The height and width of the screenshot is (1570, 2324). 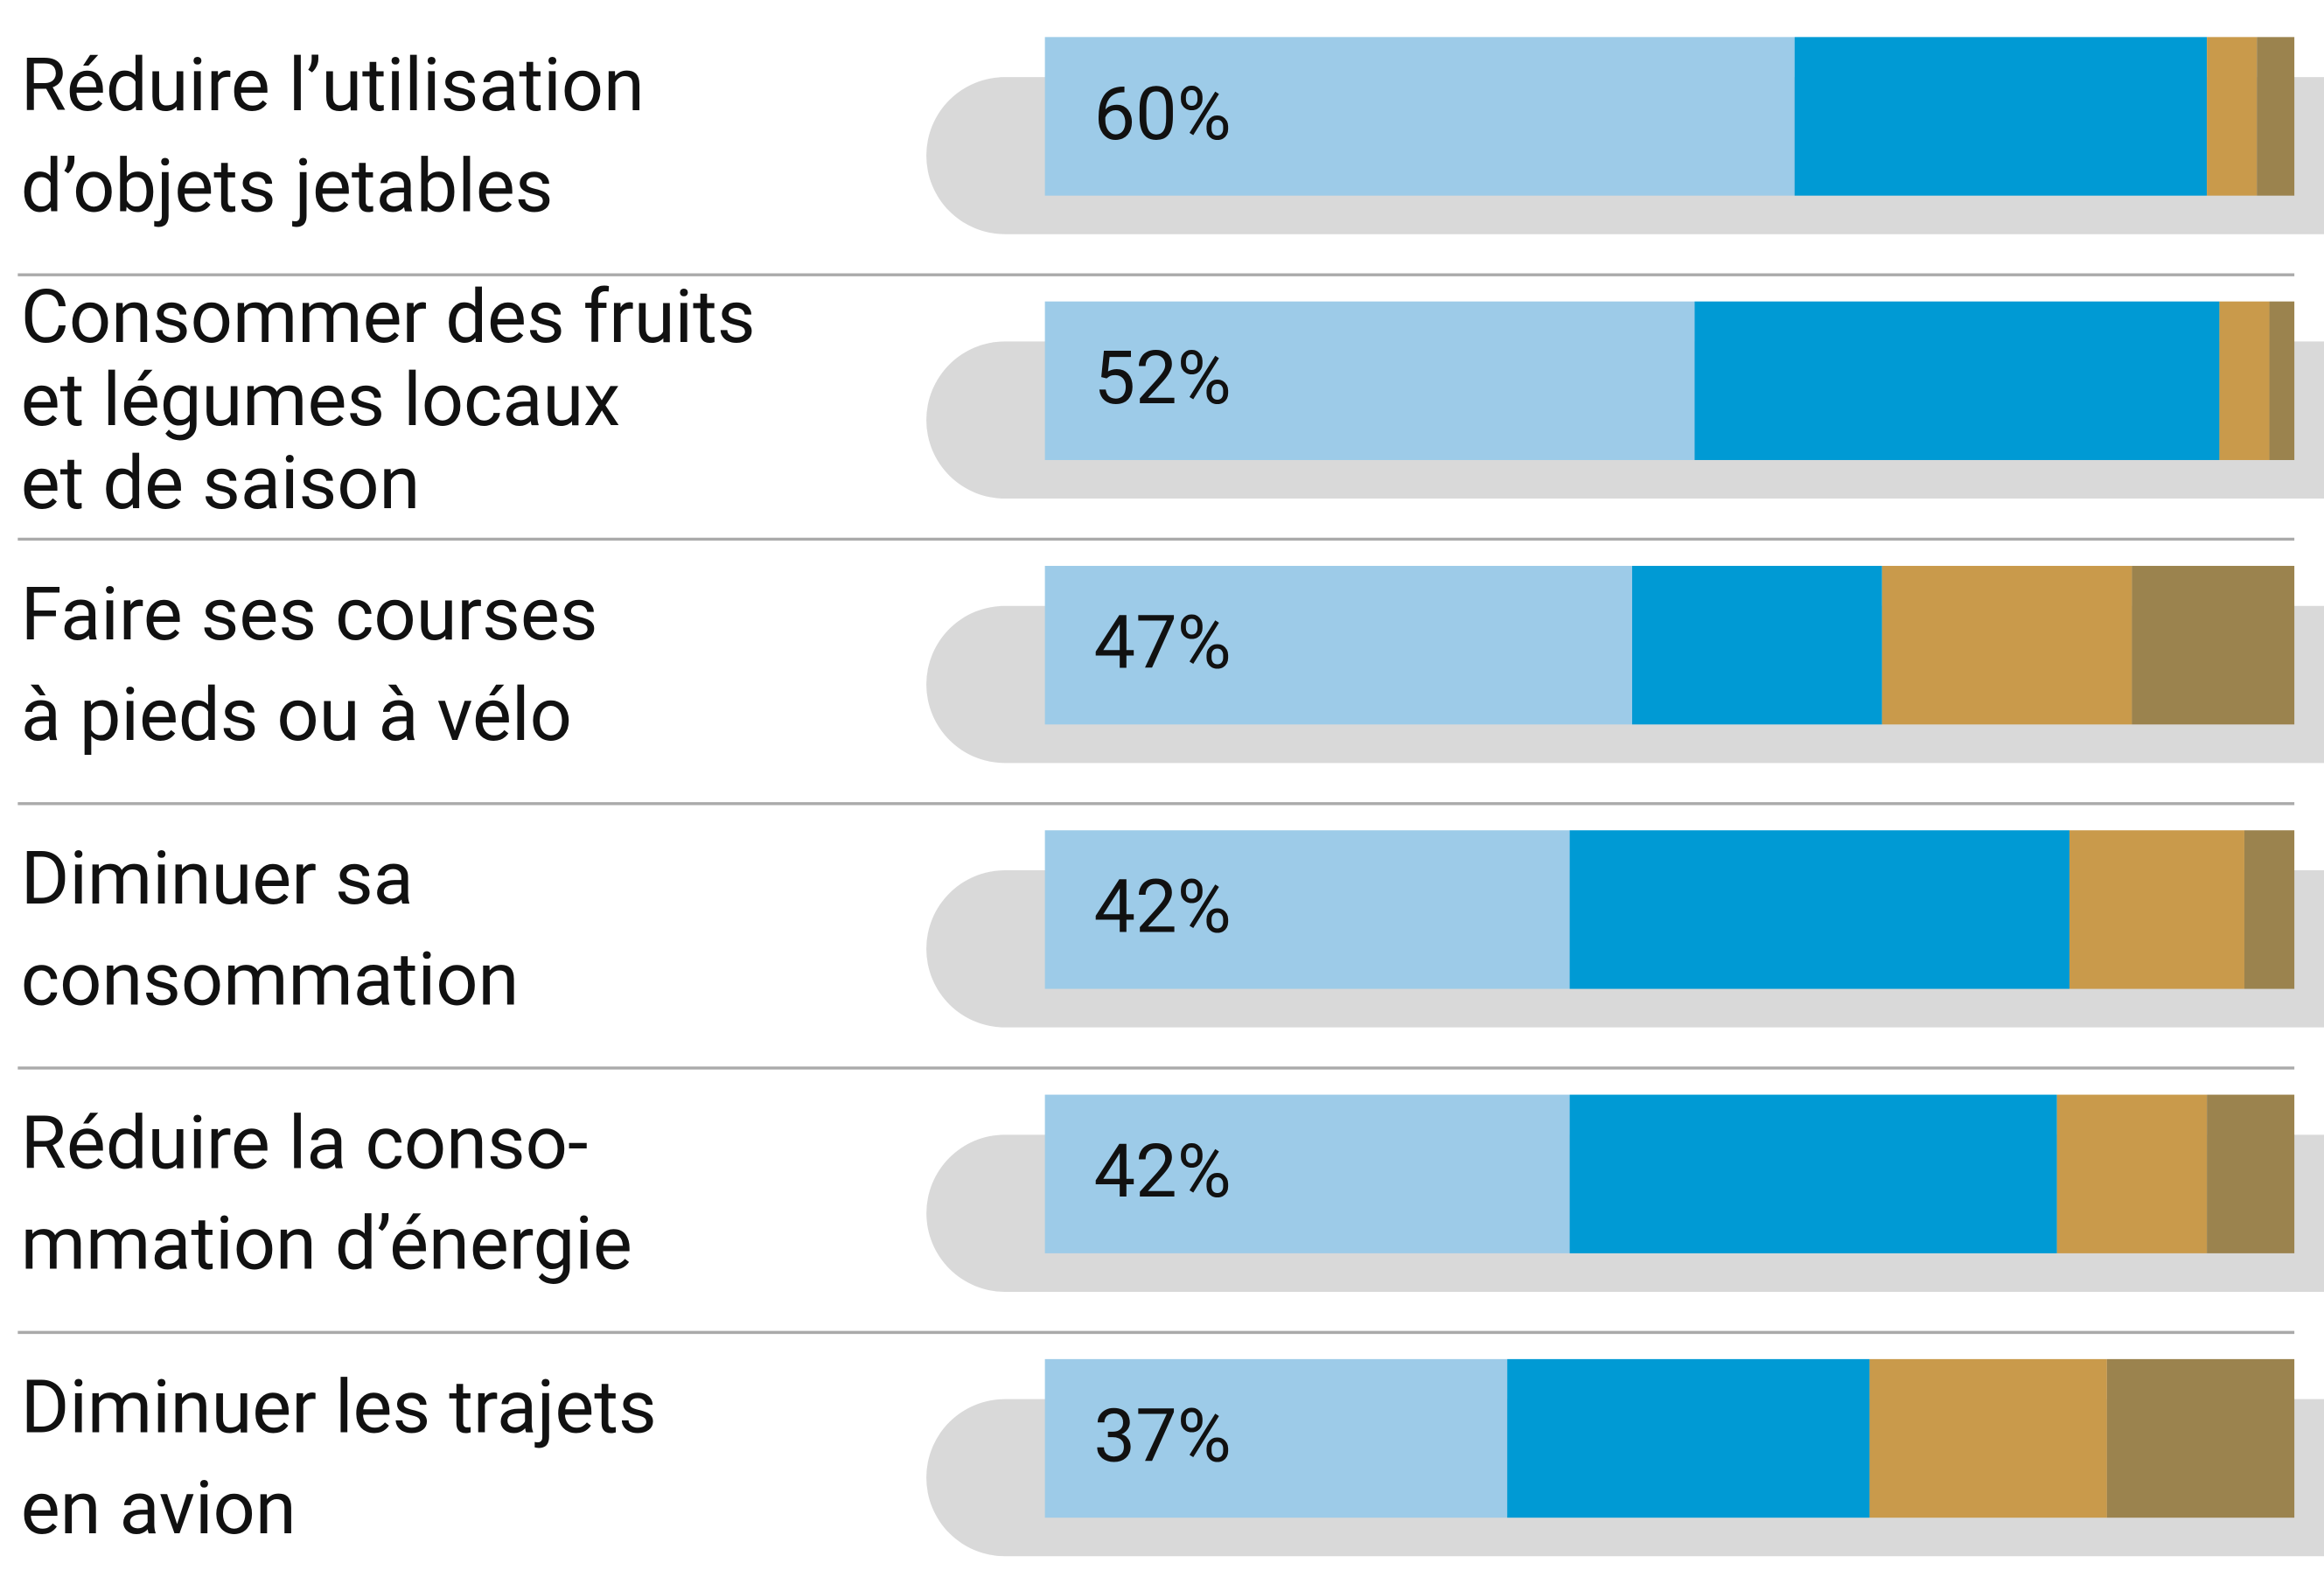 What do you see at coordinates (309, 664) in the screenshot?
I see `category-label: Faire ses courses à pieds ou à vélo` at bounding box center [309, 664].